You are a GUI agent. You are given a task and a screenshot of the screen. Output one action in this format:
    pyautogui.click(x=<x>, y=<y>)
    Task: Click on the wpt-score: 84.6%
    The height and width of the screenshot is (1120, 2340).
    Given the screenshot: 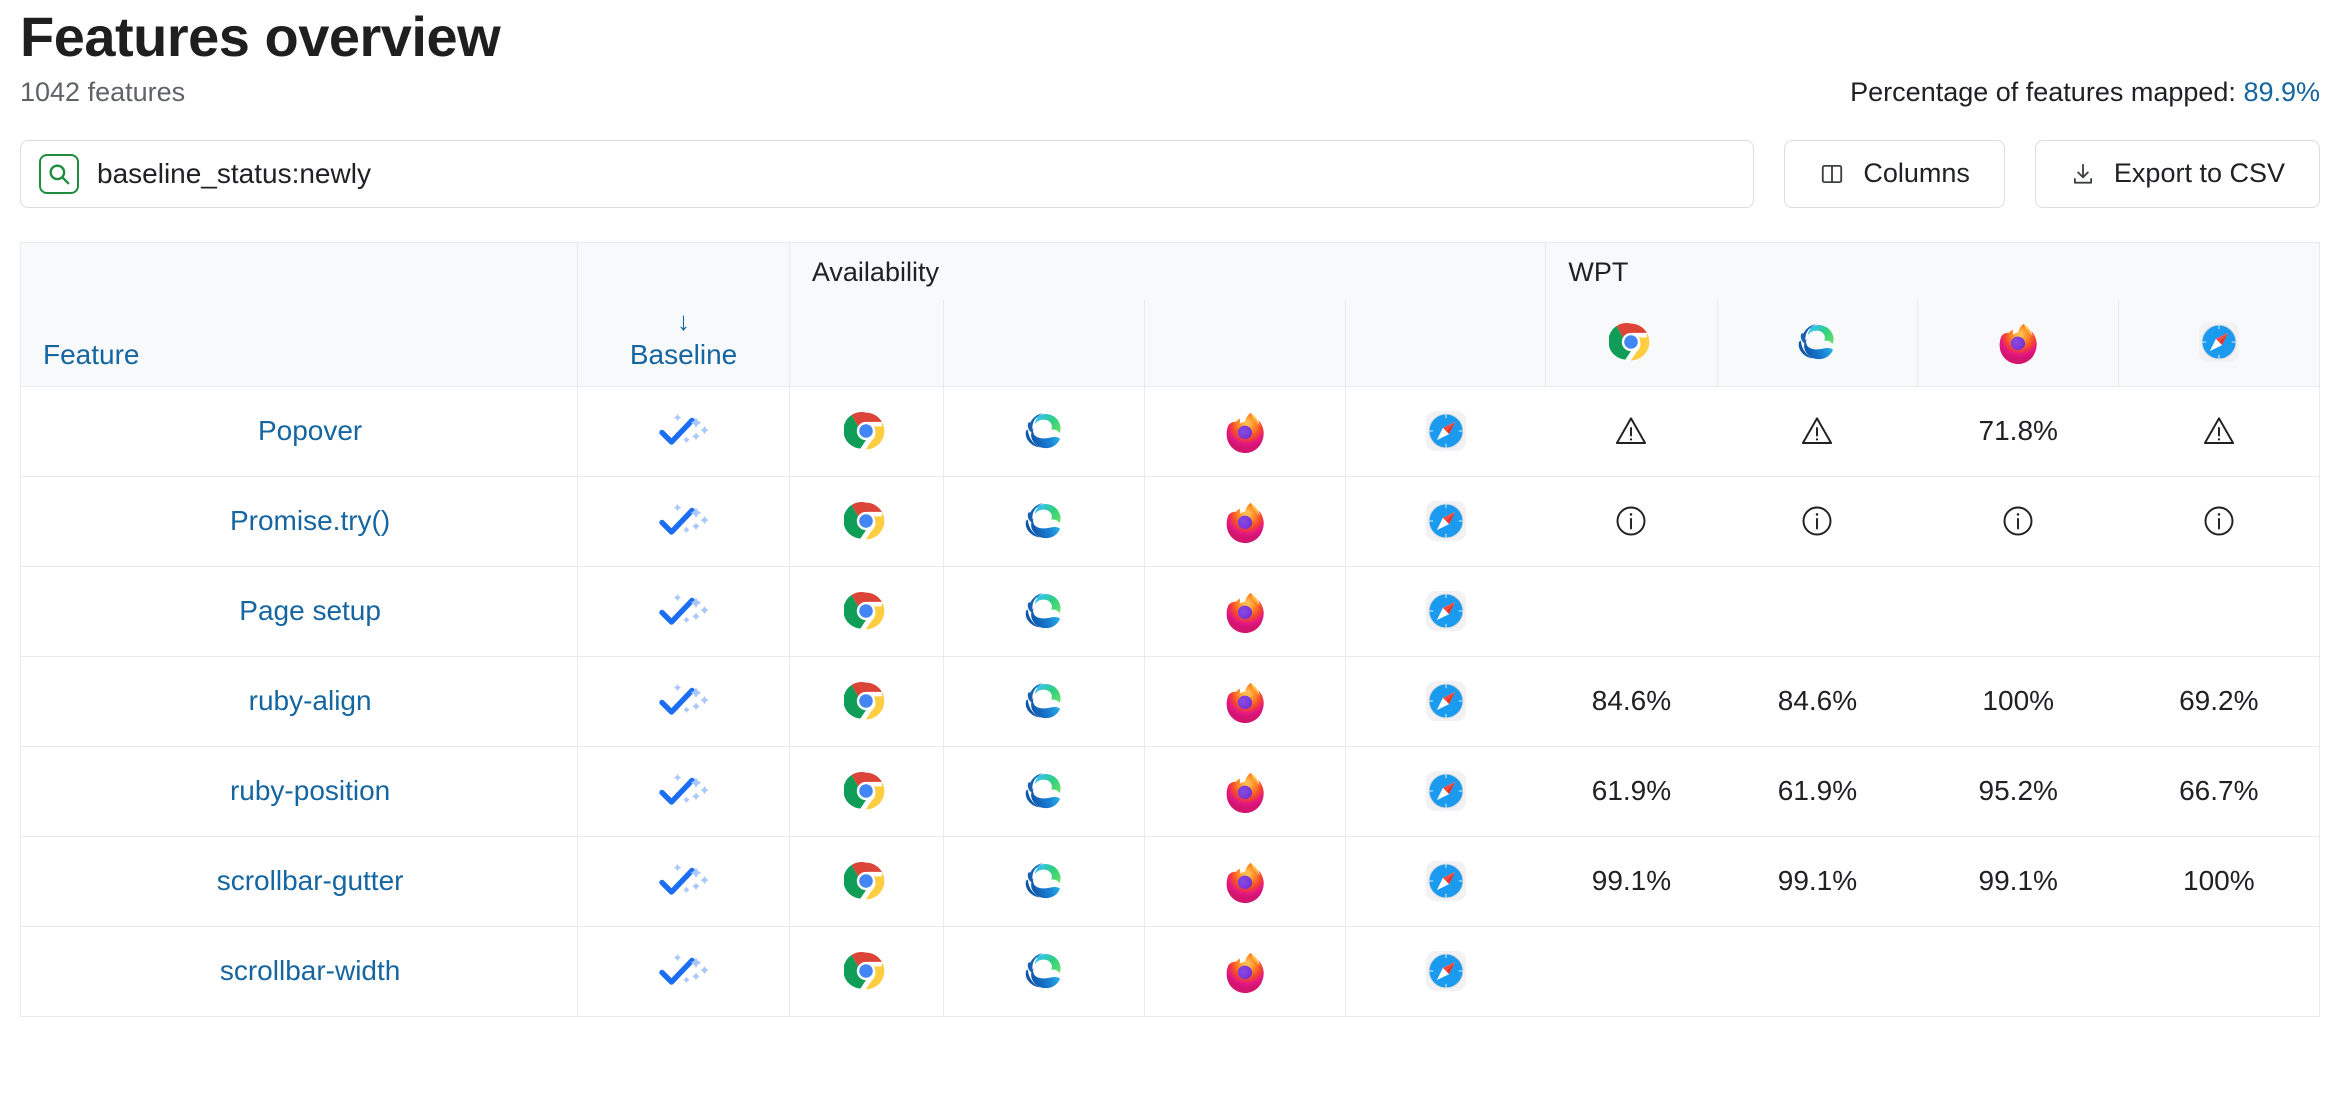 What is the action you would take?
    pyautogui.click(x=1817, y=701)
    